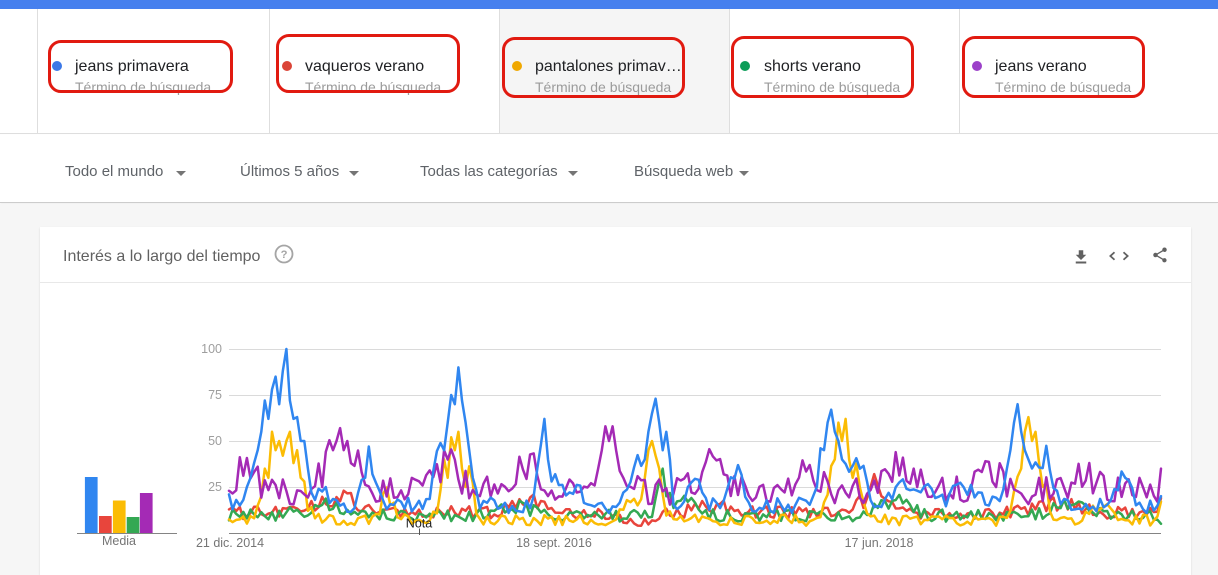 The height and width of the screenshot is (575, 1218). I want to click on svg-text: 21 dic. 2014, so click(230, 543).